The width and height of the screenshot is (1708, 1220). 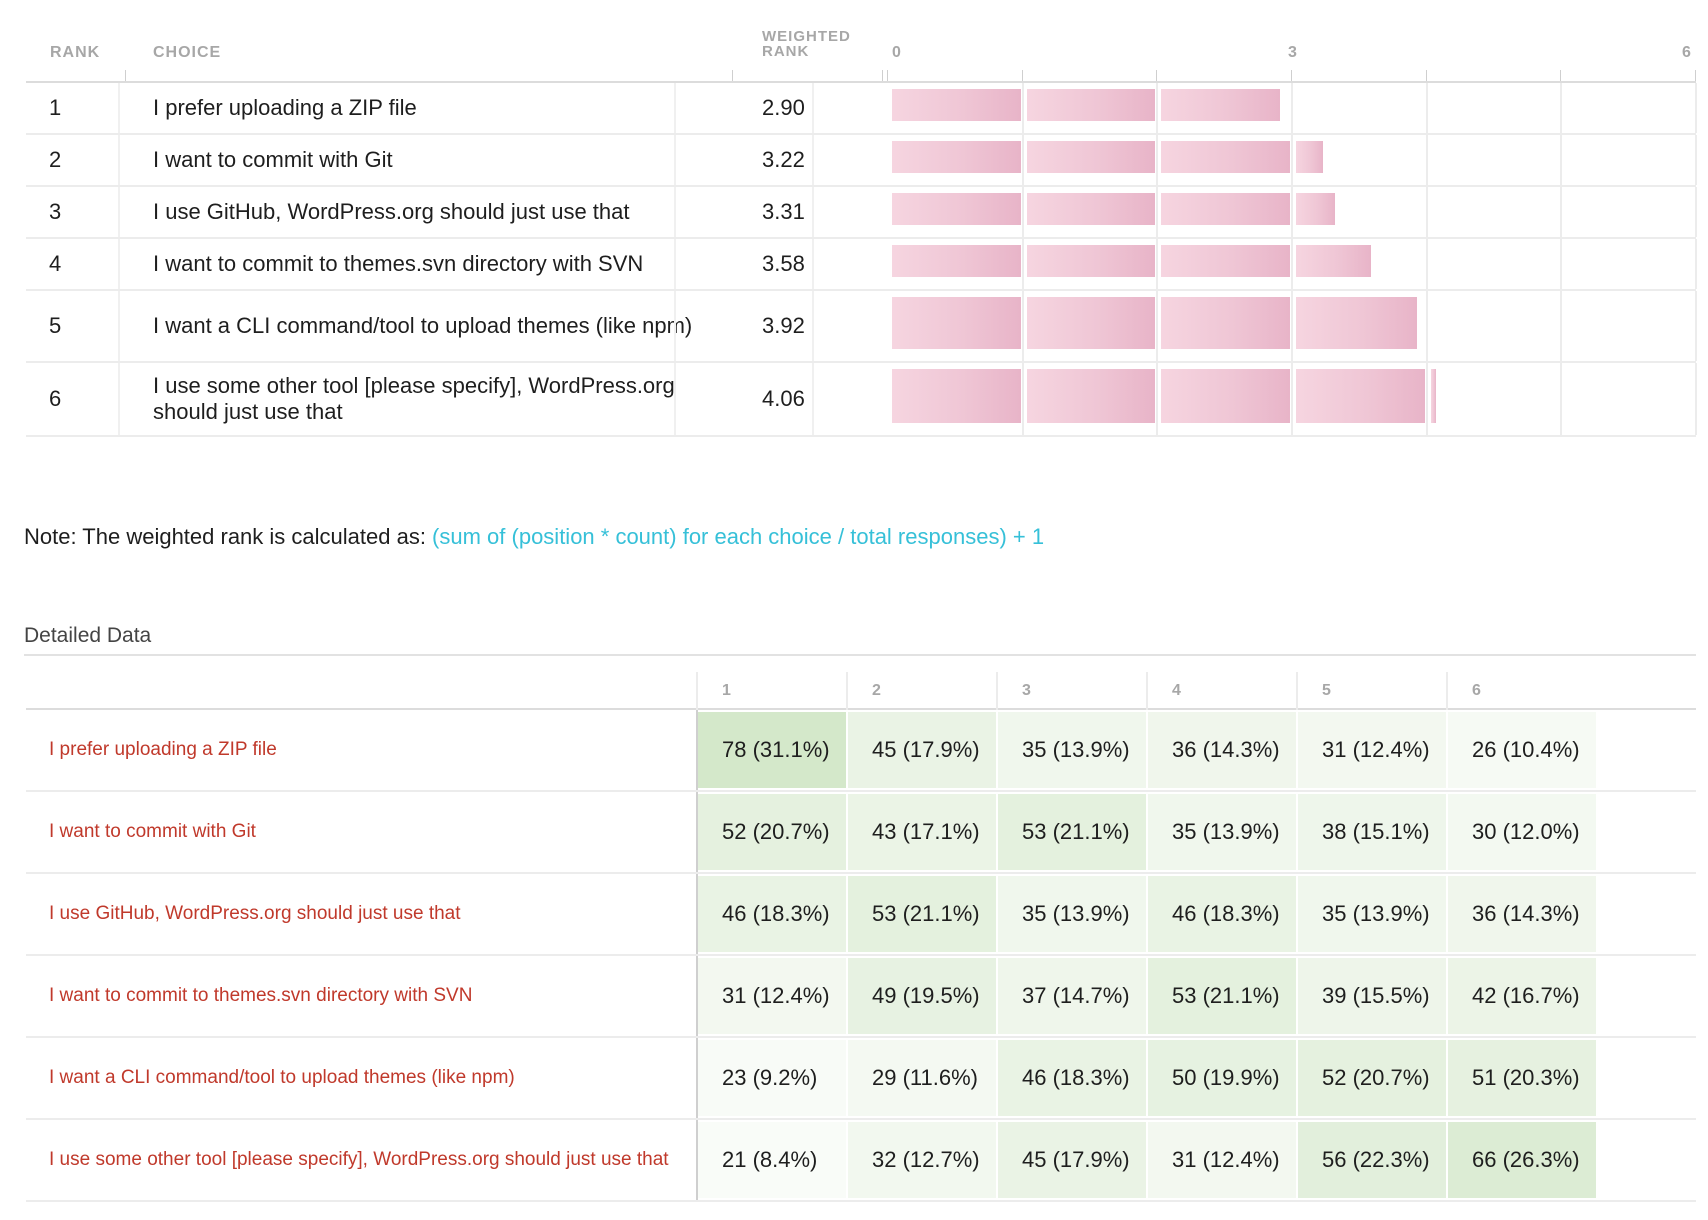 I want to click on count-cell: 42 (16.7%), so click(x=1522, y=996).